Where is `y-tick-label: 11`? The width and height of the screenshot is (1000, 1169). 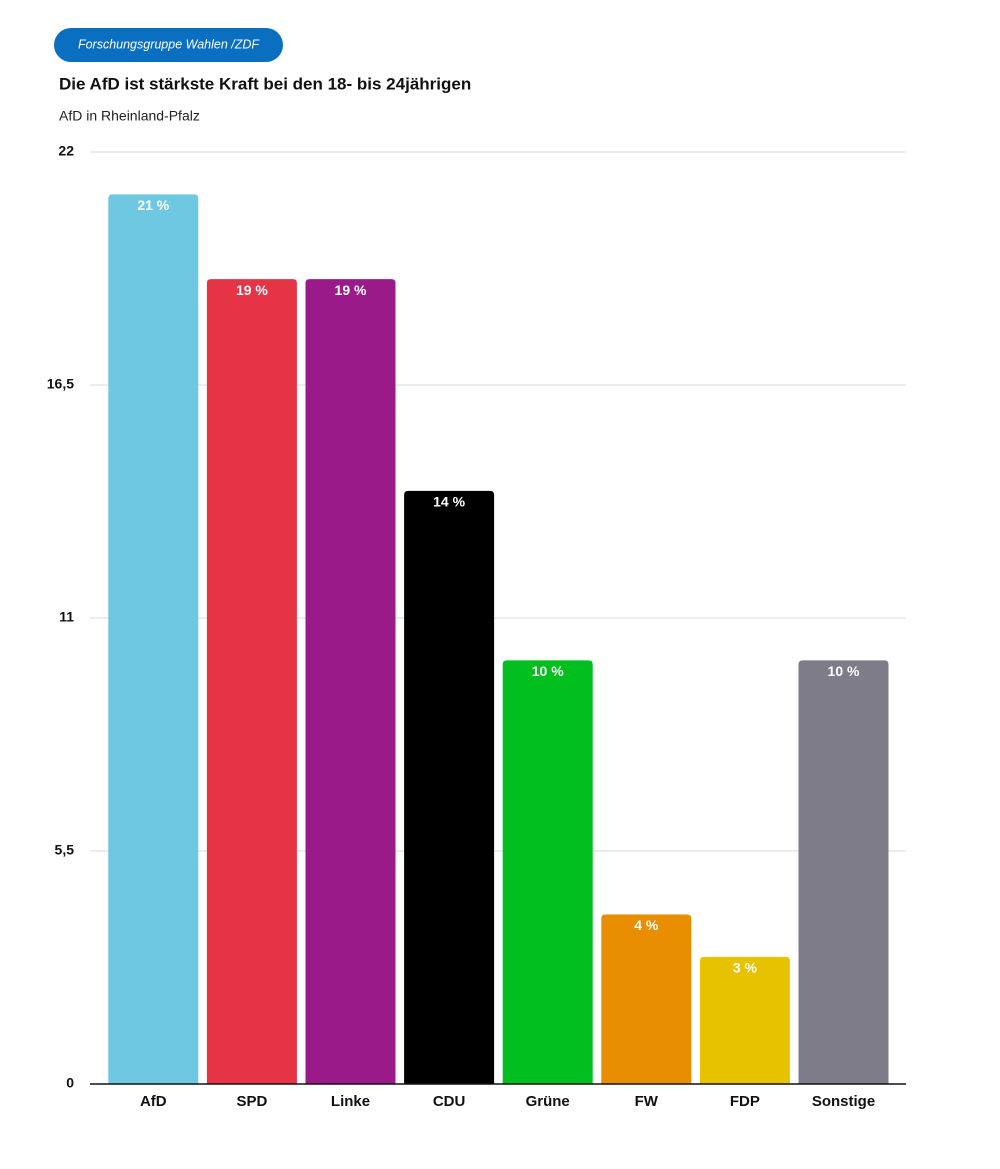
y-tick-label: 11 is located at coordinates (66, 617).